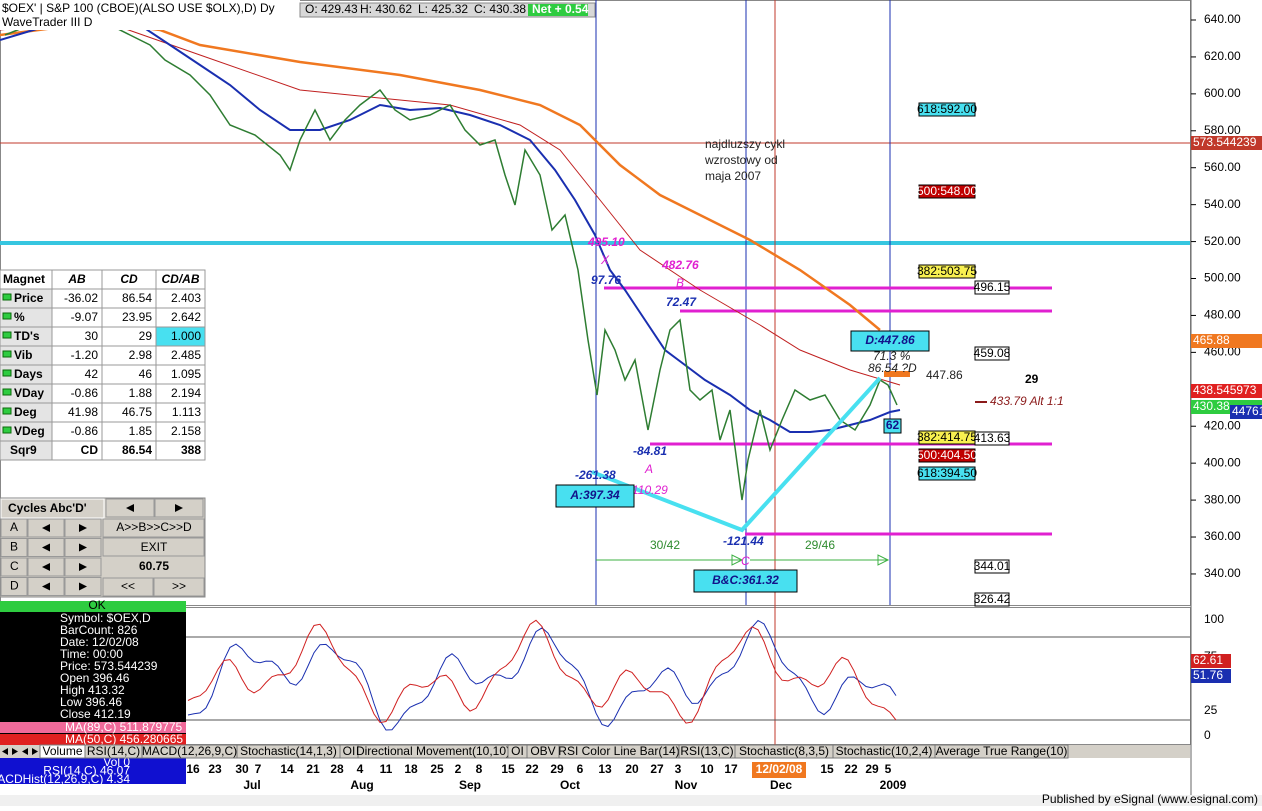  What do you see at coordinates (287, 769) in the screenshot?
I see `date-tick-label: 14` at bounding box center [287, 769].